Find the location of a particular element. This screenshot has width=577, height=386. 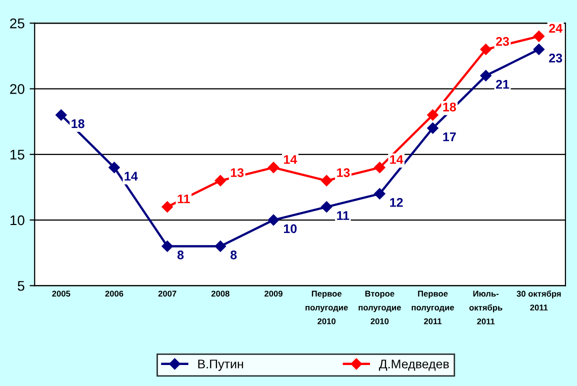

x-tick-label: 2008 is located at coordinates (220, 293).